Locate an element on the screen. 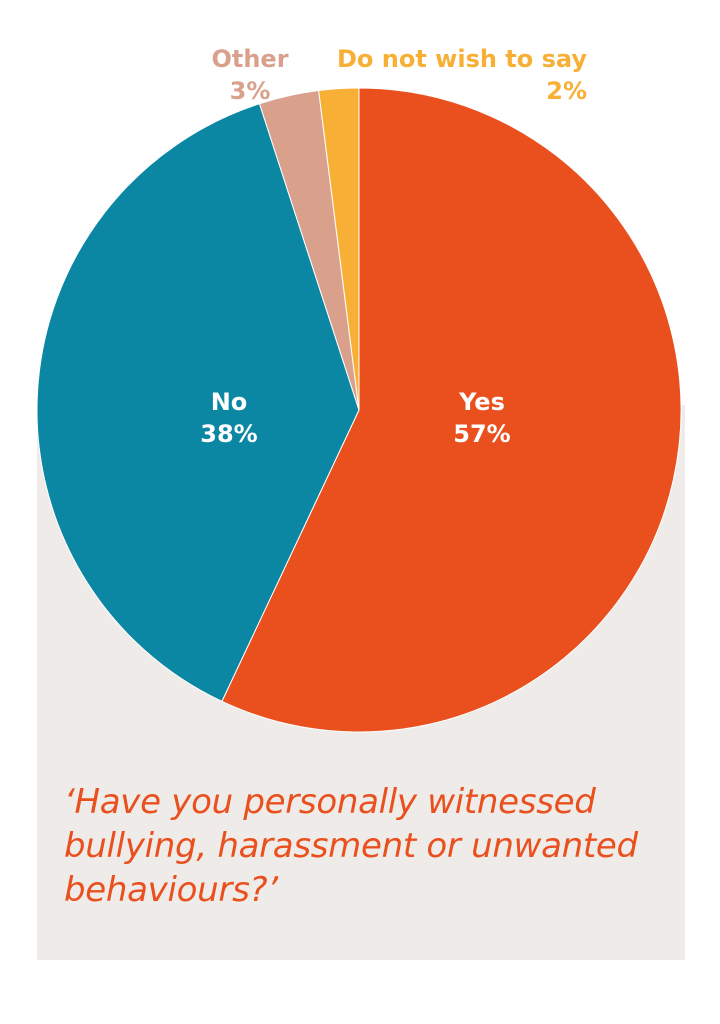  slice-value-label: 2% is located at coordinates (566, 91).